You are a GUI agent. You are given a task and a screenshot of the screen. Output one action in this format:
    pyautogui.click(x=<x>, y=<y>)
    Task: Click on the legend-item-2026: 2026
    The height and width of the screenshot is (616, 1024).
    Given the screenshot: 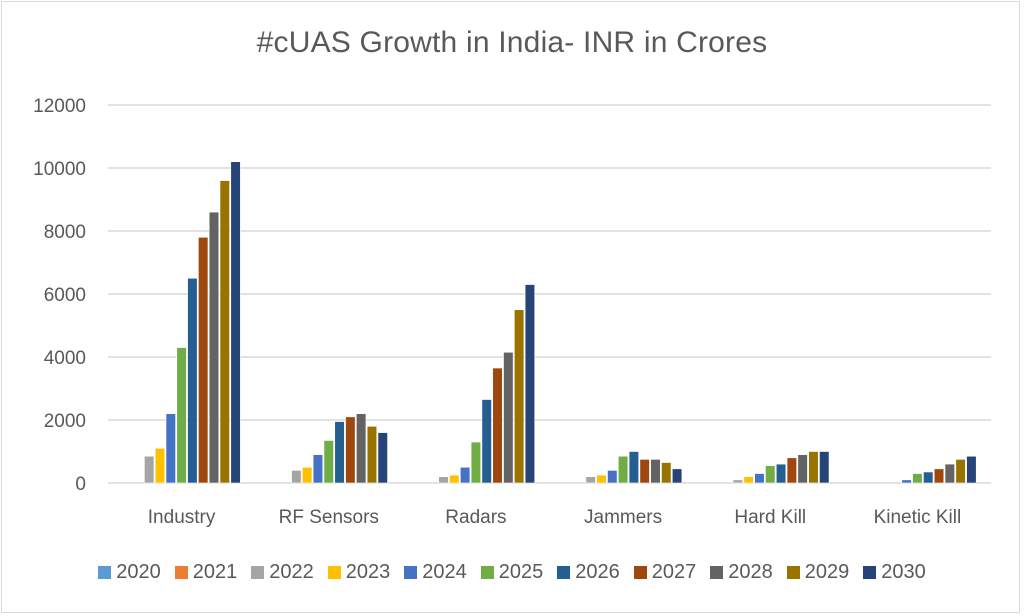 What is the action you would take?
    pyautogui.click(x=588, y=572)
    